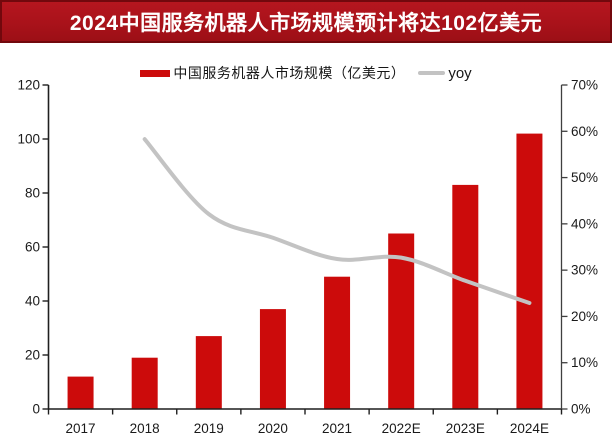  What do you see at coordinates (155, 73) in the screenshot?
I see `bar-swatch-icon` at bounding box center [155, 73].